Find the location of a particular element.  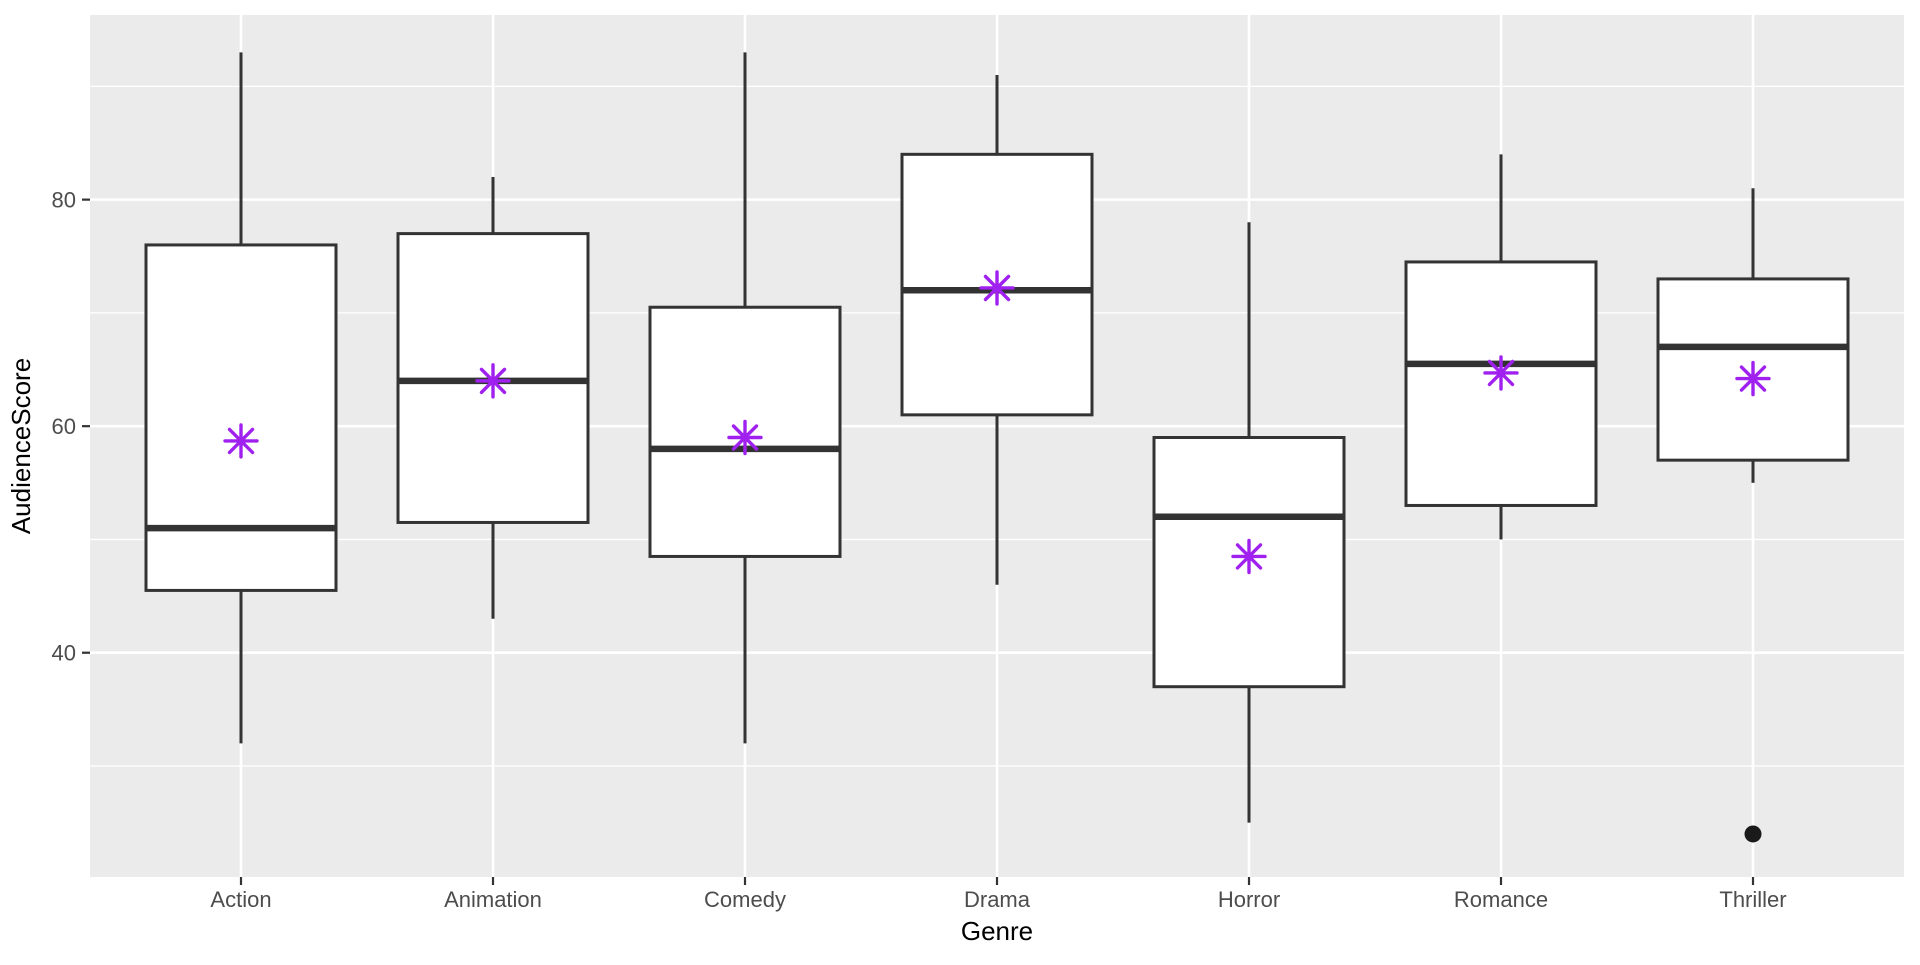

boxplot-animation is located at coordinates (493, 397).